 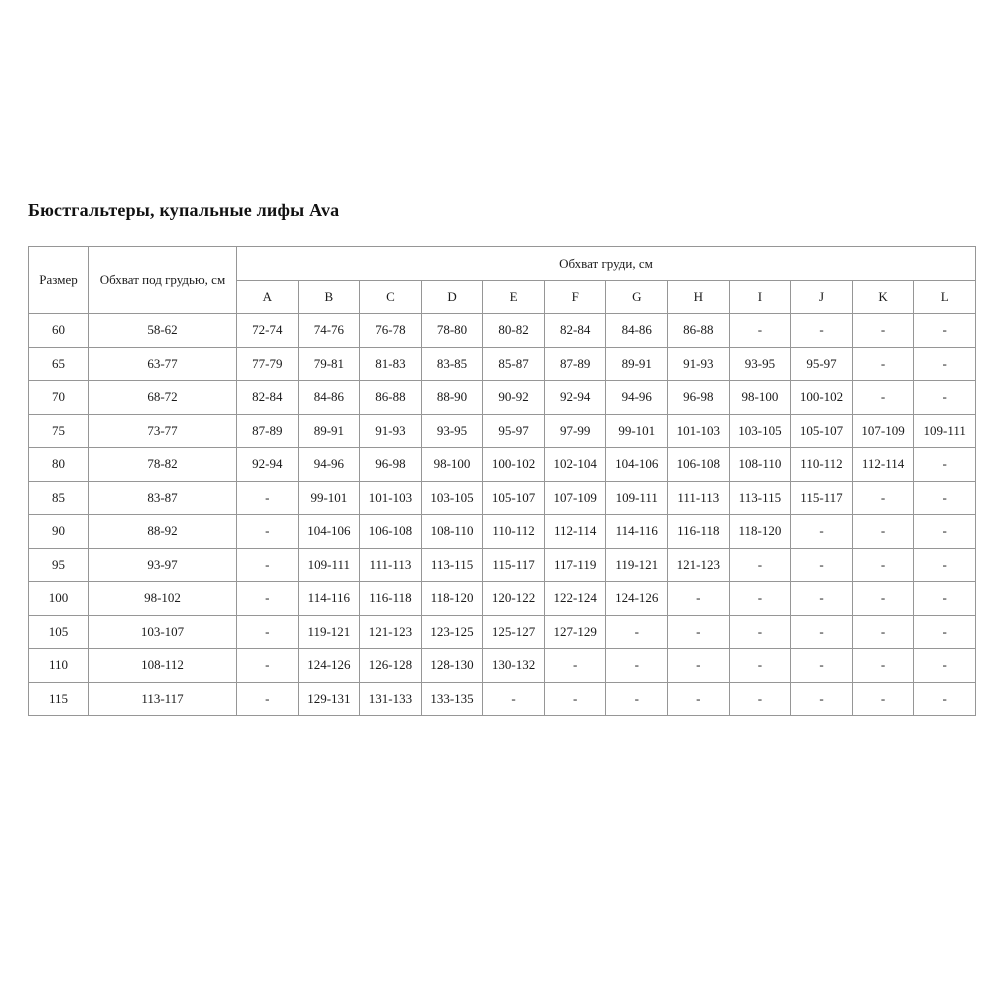 I want to click on cup-cell: 84-86, so click(x=329, y=397).